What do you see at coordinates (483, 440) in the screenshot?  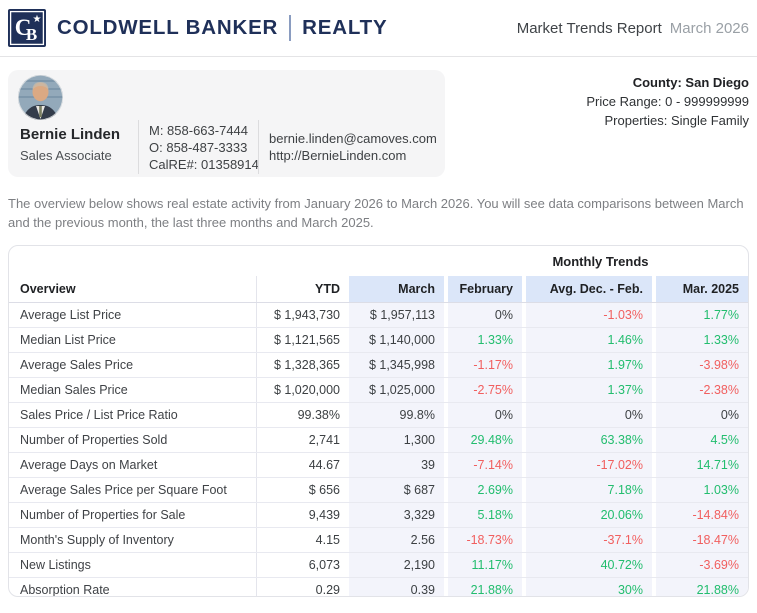 I see `cell-february: 29.48%` at bounding box center [483, 440].